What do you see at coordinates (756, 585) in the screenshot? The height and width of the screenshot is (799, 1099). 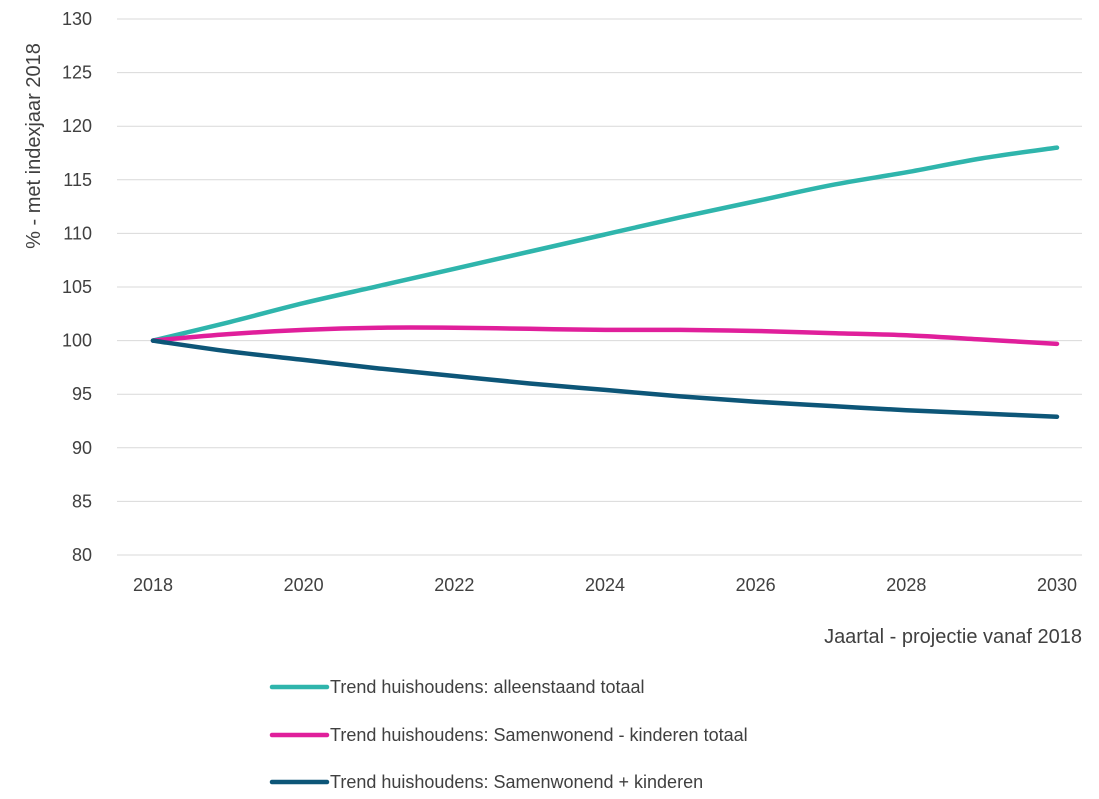 I see `x-tick-label: 2026` at bounding box center [756, 585].